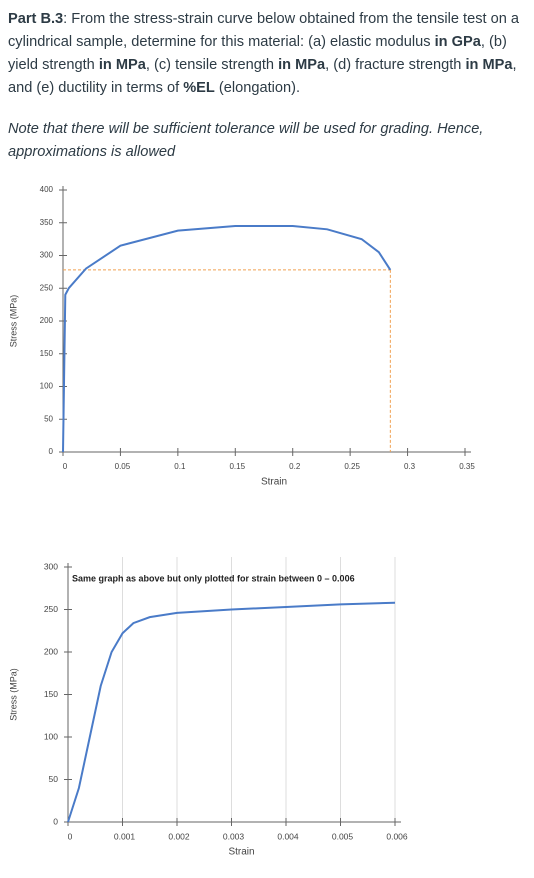 The width and height of the screenshot is (534, 878). What do you see at coordinates (212, 65) in the screenshot?
I see `question-text: , (c) tensile strength` at bounding box center [212, 65].